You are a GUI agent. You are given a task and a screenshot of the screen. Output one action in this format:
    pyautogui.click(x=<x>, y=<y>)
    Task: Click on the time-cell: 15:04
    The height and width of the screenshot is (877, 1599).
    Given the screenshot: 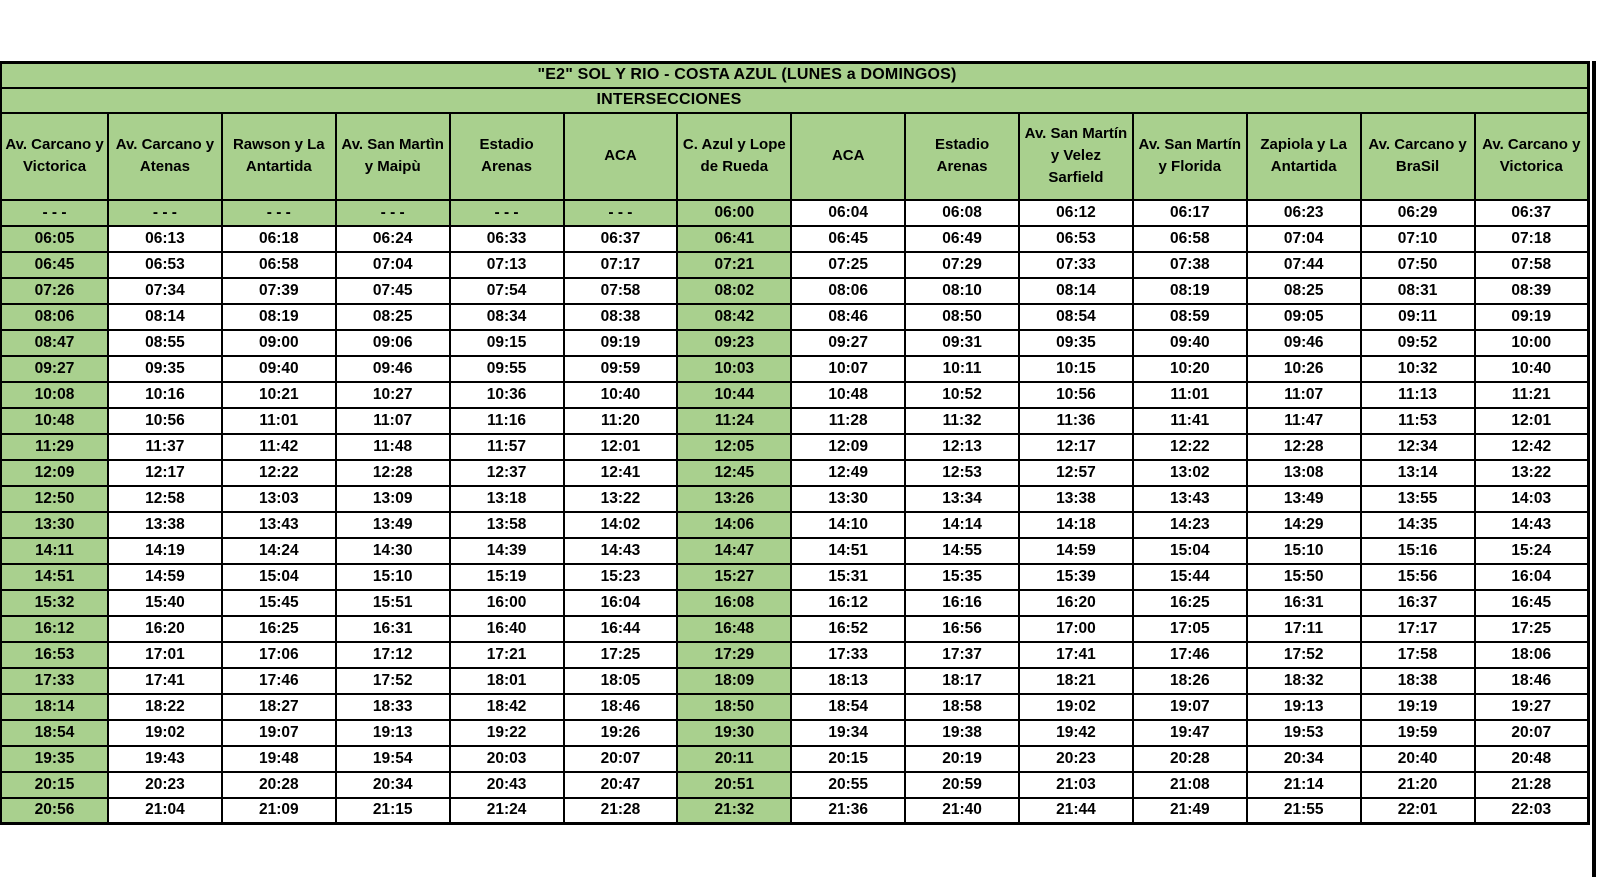 What is the action you would take?
    pyautogui.click(x=1189, y=550)
    